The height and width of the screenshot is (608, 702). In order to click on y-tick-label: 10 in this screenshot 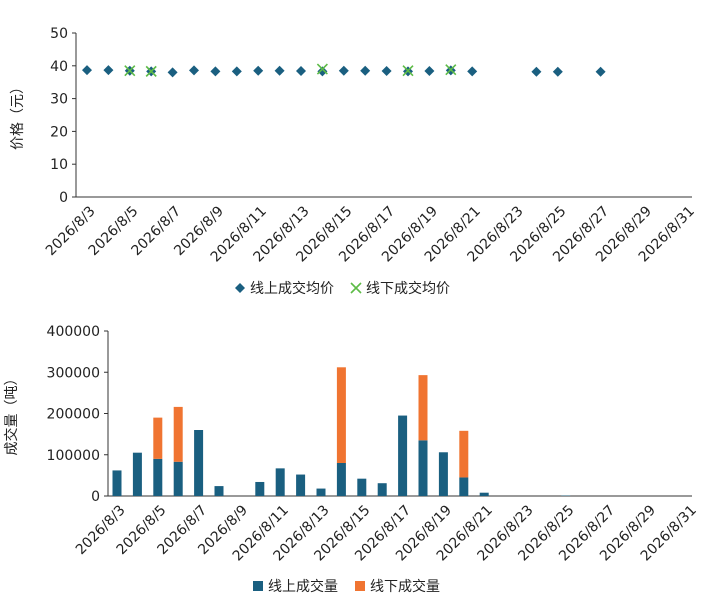, I will do `click(59, 165)`.